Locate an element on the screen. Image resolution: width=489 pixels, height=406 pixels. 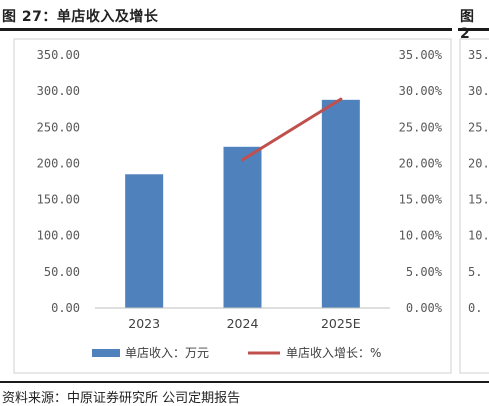
left-tick-label: 150.00 is located at coordinates (58, 200).